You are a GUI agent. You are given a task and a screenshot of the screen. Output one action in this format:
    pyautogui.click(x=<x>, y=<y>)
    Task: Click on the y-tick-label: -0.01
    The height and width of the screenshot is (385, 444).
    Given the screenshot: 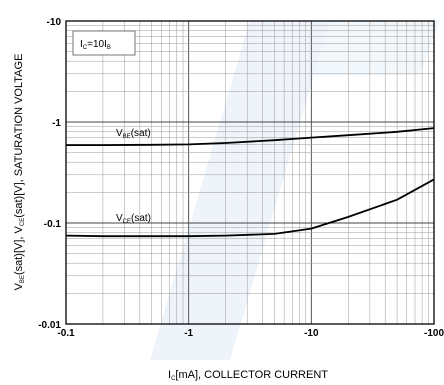 What is the action you would take?
    pyautogui.click(x=49, y=325)
    